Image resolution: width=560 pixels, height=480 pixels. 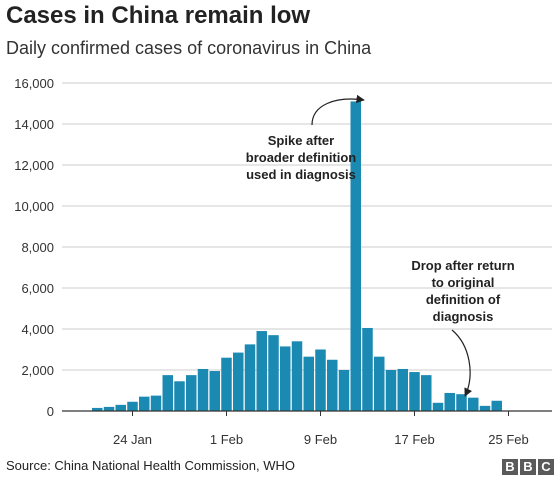 I want to click on annotation-spike-line-3: used in diagnosis, so click(x=301, y=174).